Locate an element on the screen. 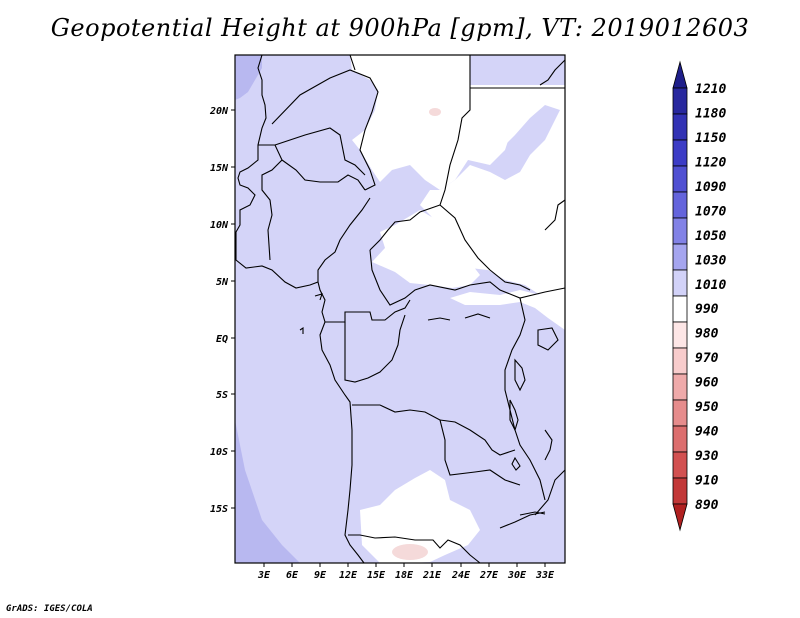 The height and width of the screenshot is (618, 800). colorbar-label: 890 is located at coordinates (707, 505).